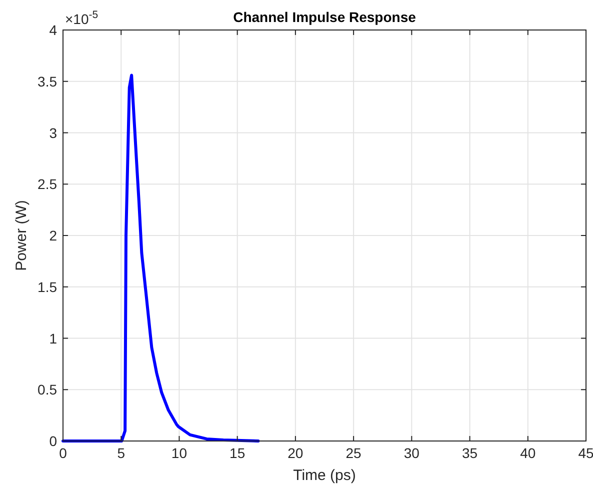  What do you see at coordinates (296, 453) in the screenshot?
I see `x-tick-label: 20` at bounding box center [296, 453].